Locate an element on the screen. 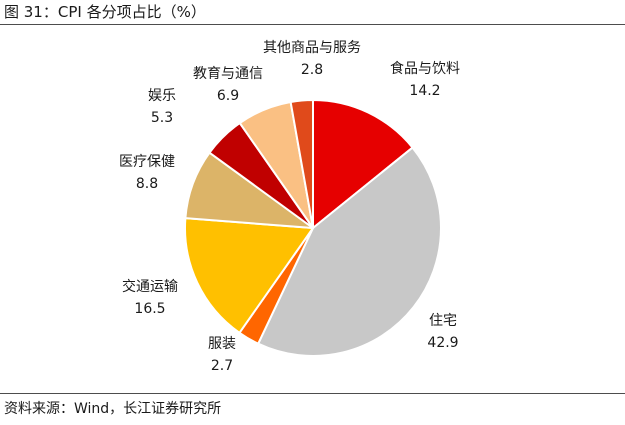  slice-value-label: 5.3 is located at coordinates (162, 118).